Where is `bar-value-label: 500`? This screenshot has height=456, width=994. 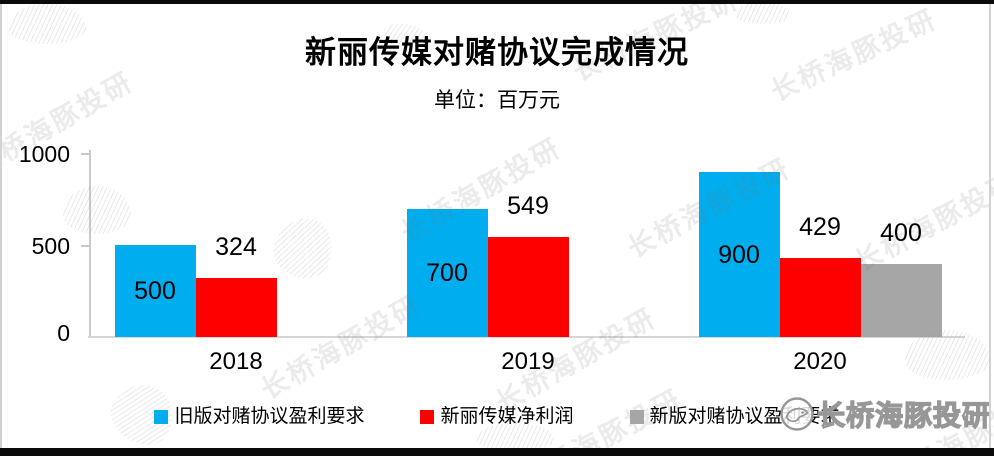
bar-value-label: 500 is located at coordinates (155, 291).